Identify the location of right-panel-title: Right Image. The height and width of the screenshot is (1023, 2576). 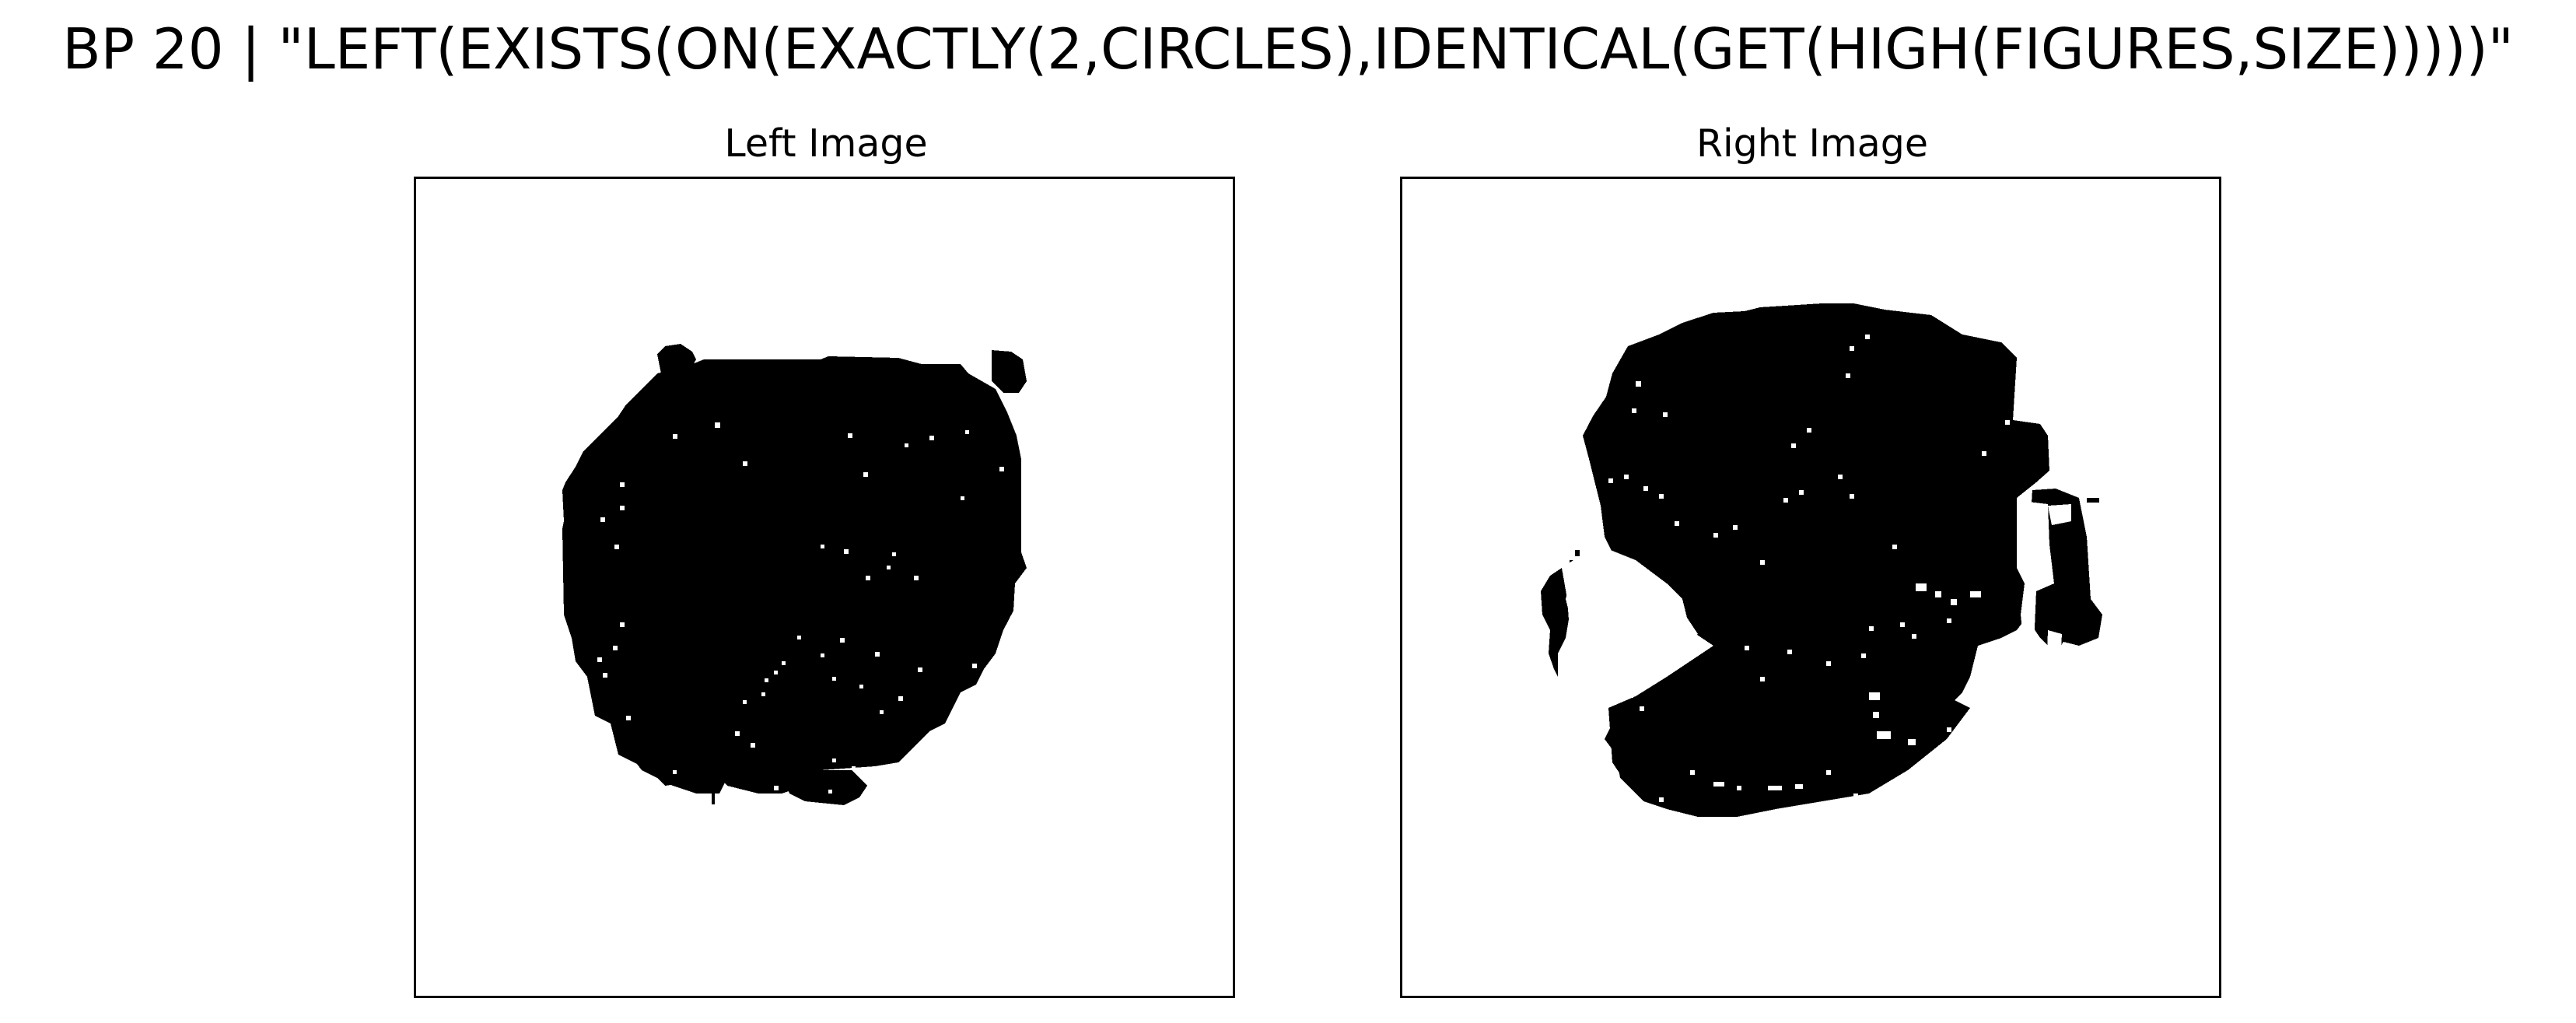
(1813, 143).